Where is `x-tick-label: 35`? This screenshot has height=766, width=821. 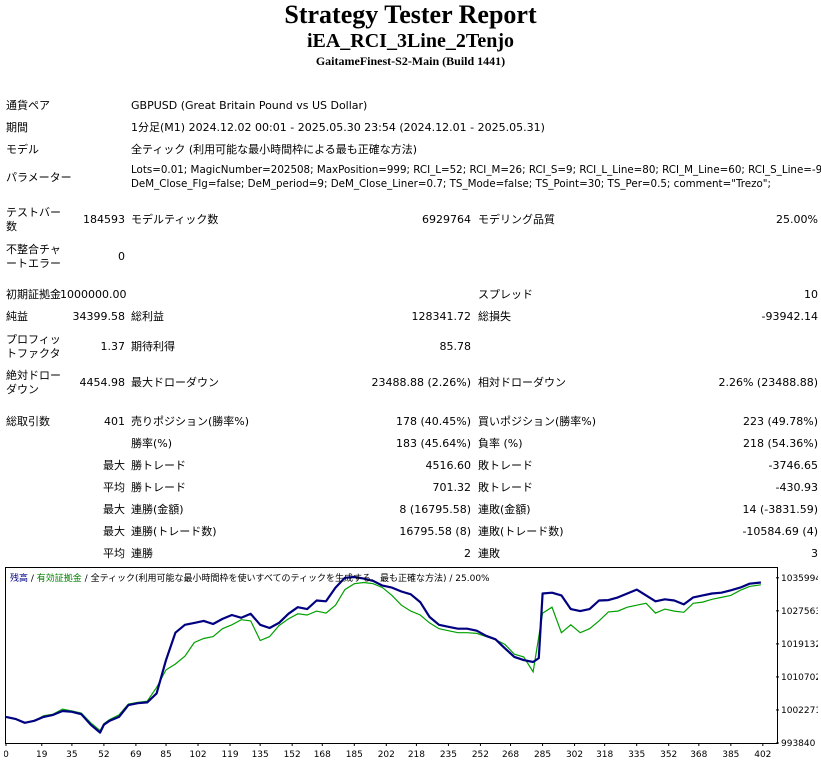 x-tick-label: 35 is located at coordinates (71, 755).